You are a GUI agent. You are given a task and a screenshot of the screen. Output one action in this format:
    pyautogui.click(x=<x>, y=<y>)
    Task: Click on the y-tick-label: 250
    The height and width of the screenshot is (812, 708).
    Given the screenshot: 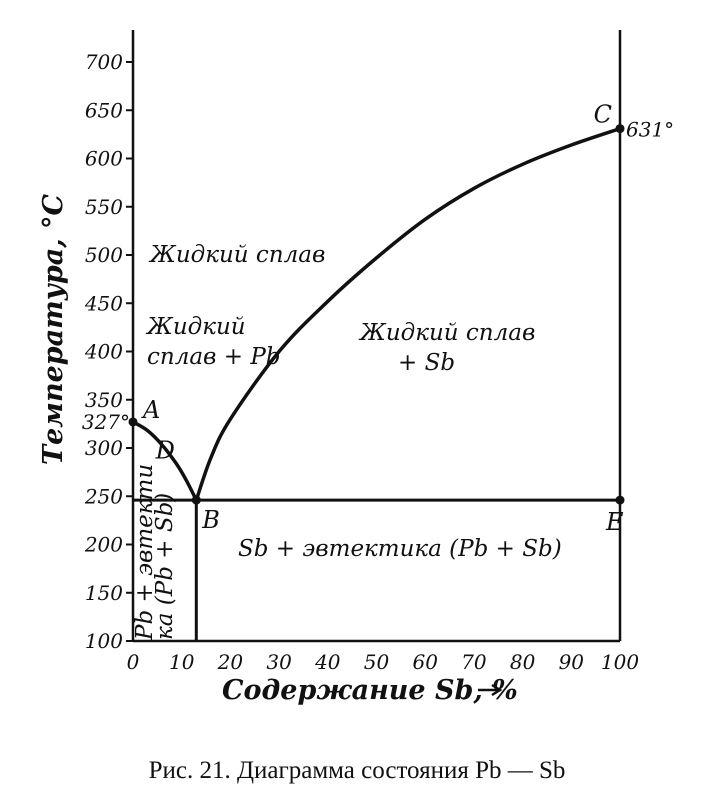 What is the action you would take?
    pyautogui.click(x=103, y=496)
    